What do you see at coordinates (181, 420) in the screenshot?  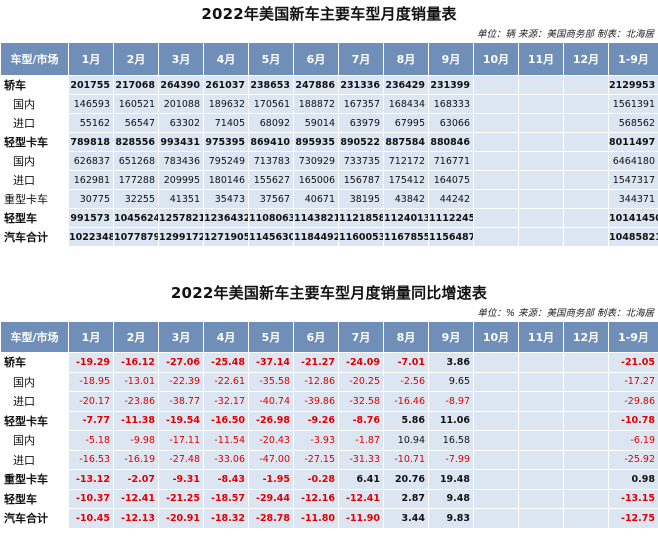 I see `value-cell: -19.54` at bounding box center [181, 420].